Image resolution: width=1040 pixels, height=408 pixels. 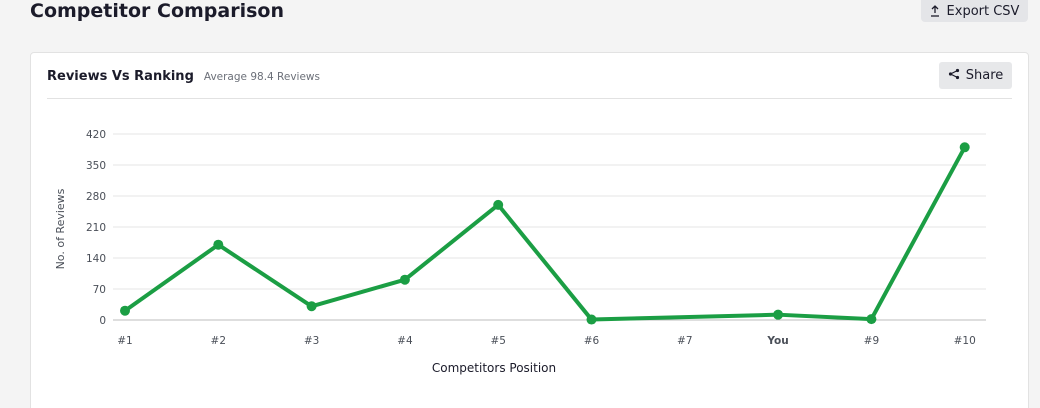 I want to click on x-tick-label: #1, so click(x=124, y=341).